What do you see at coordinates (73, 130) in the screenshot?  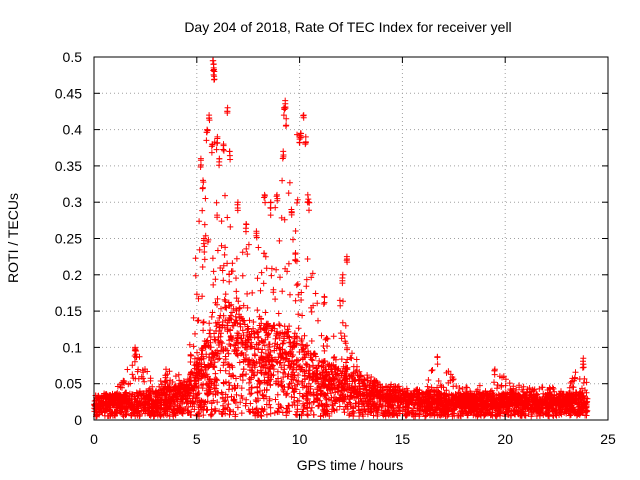 I see `y-tick-label: 0.4` at bounding box center [73, 130].